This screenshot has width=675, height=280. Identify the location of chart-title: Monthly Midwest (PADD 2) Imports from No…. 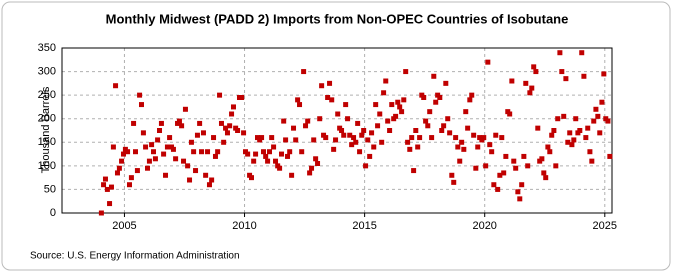
(337, 18).